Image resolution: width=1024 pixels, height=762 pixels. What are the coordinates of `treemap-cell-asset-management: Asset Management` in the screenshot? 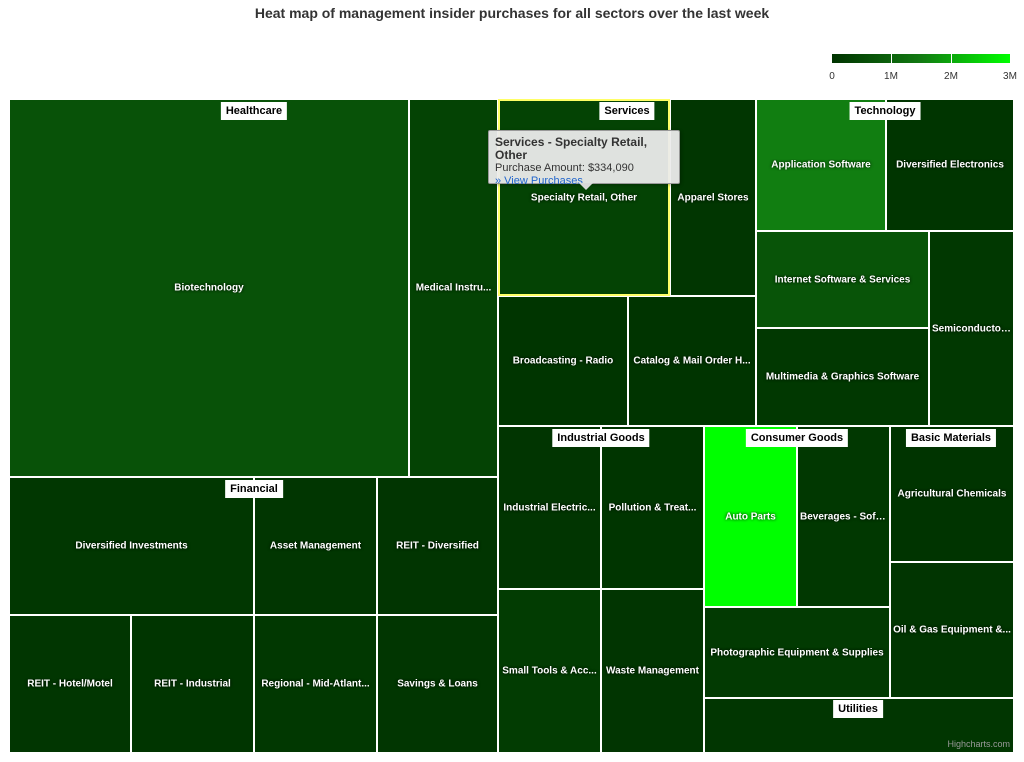 It's located at (315, 546).